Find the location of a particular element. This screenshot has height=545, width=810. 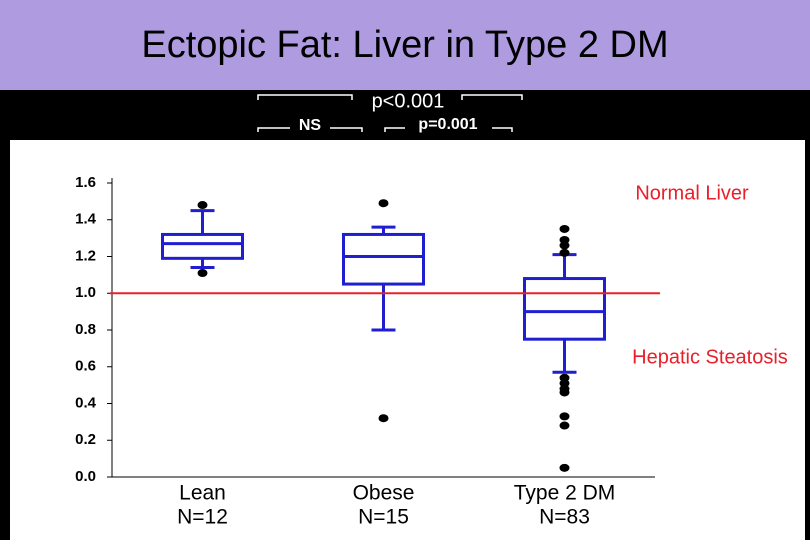

x-tick-label: Obese is located at coordinates (384, 493).